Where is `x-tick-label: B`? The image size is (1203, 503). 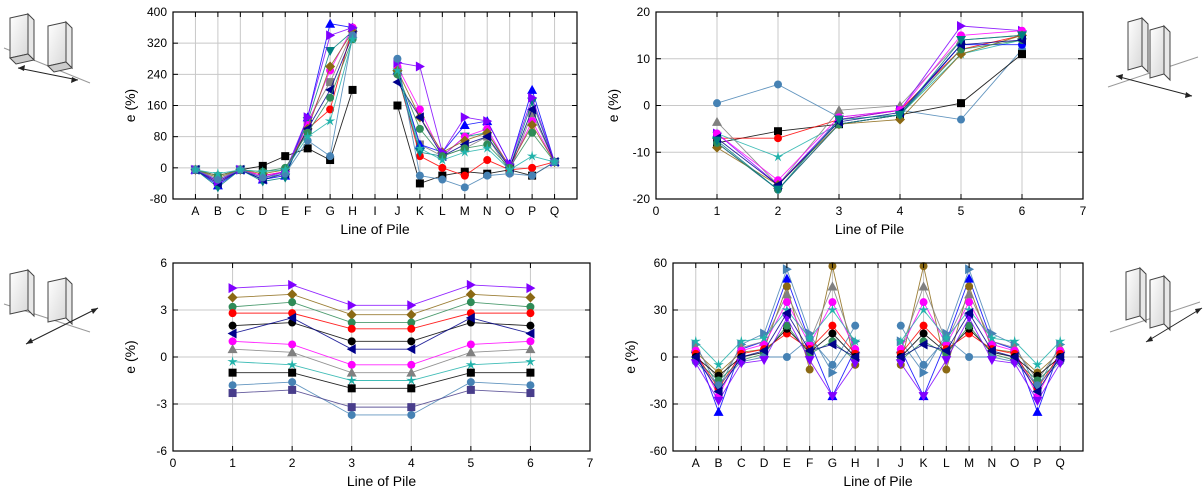 x-tick-label: B is located at coordinates (719, 463).